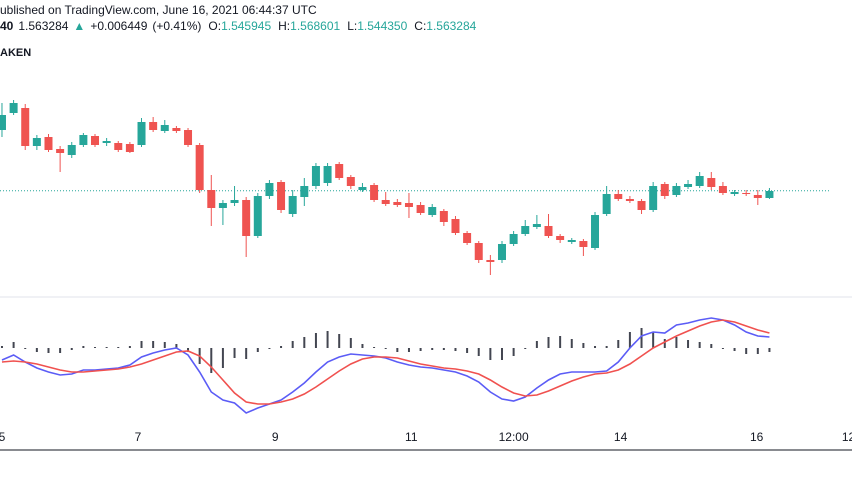  What do you see at coordinates (382, 26) in the screenshot?
I see `ohlc-value: 1.544350` at bounding box center [382, 26].